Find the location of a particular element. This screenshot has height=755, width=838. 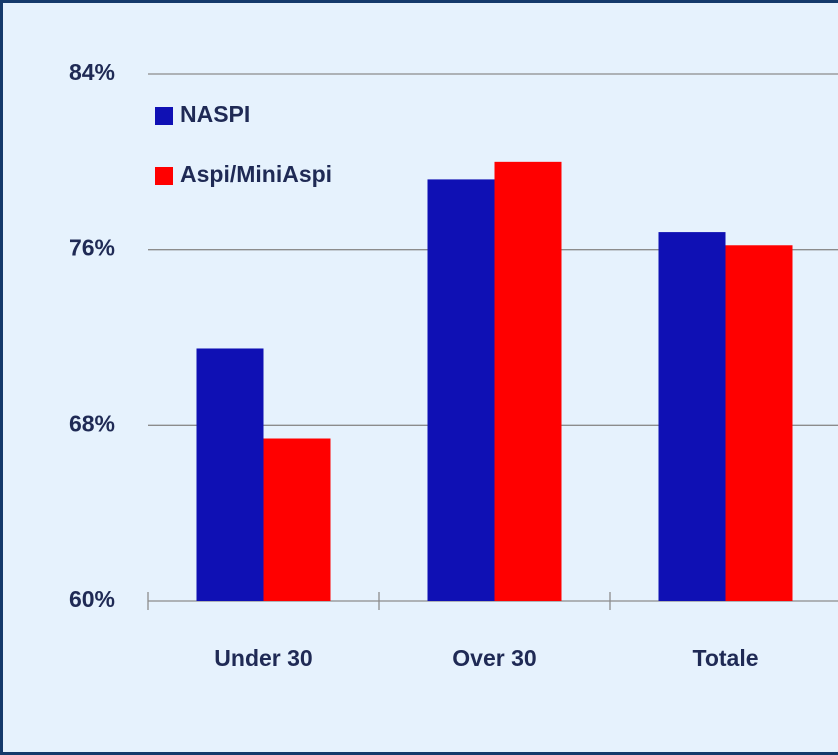

legend-label: NASPI is located at coordinates (215, 114).